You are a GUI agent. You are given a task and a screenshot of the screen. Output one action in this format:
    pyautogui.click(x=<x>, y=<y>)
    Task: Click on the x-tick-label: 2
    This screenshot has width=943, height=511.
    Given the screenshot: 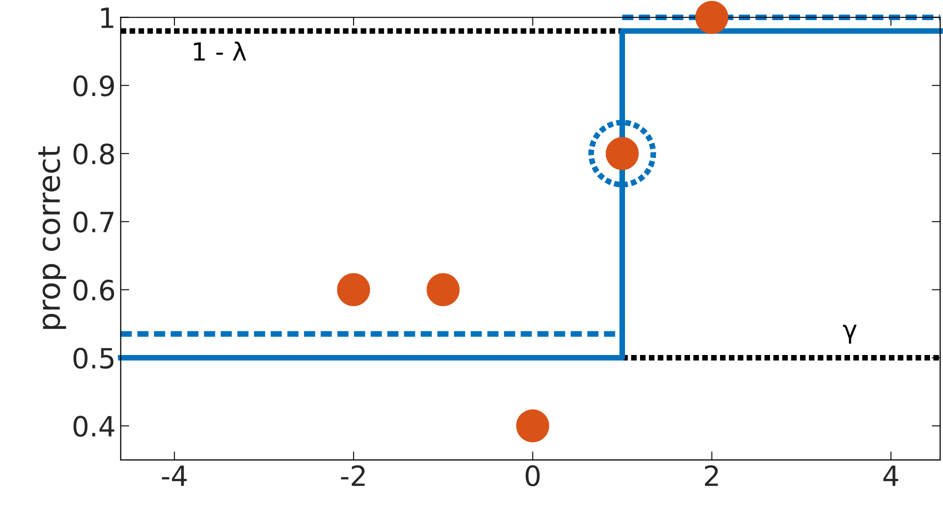 What is the action you would take?
    pyautogui.click(x=711, y=475)
    